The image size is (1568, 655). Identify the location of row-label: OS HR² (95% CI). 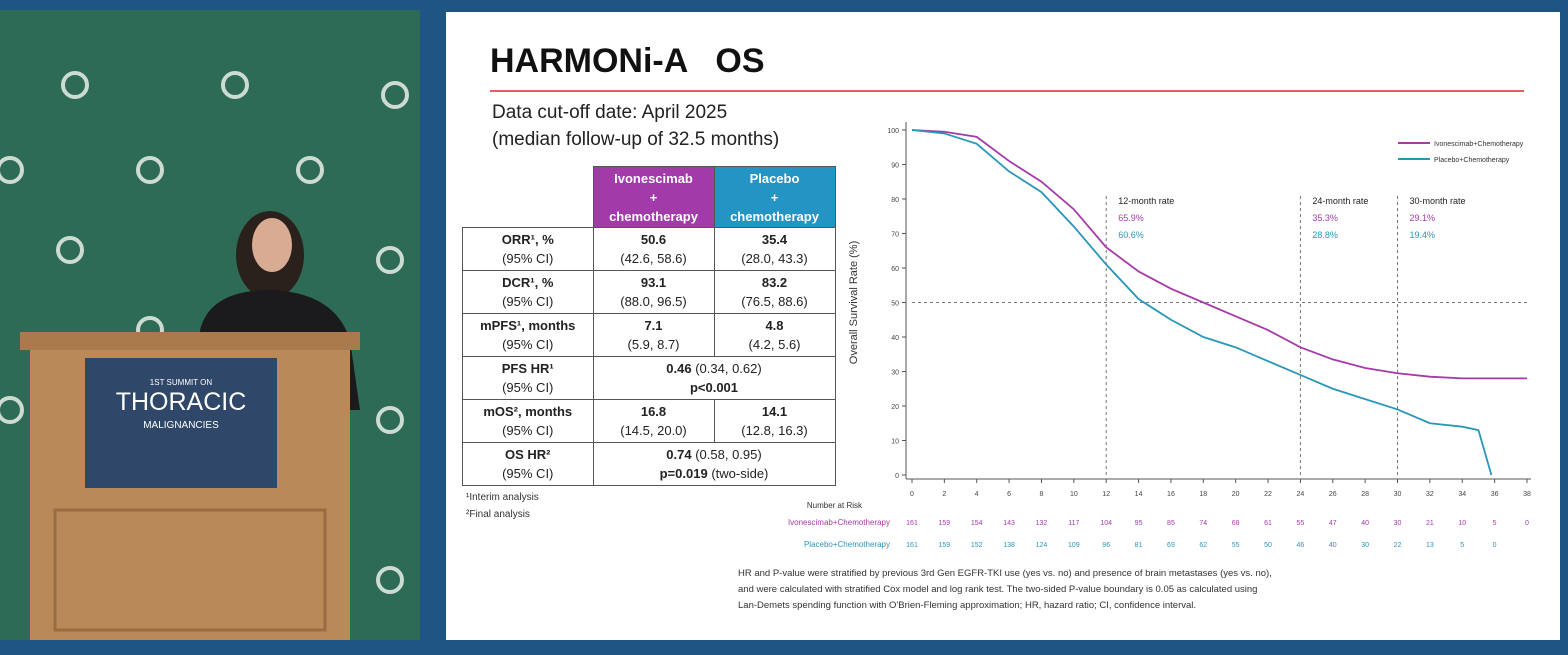
(528, 464).